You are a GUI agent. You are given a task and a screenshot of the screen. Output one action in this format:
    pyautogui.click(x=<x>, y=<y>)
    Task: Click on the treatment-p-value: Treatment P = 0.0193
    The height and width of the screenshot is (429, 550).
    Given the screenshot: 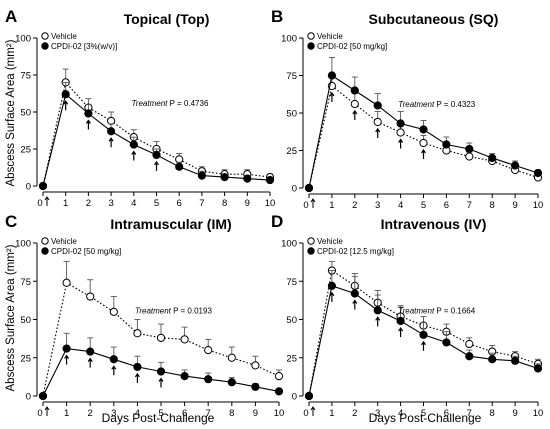 What is the action you would take?
    pyautogui.click(x=173, y=310)
    